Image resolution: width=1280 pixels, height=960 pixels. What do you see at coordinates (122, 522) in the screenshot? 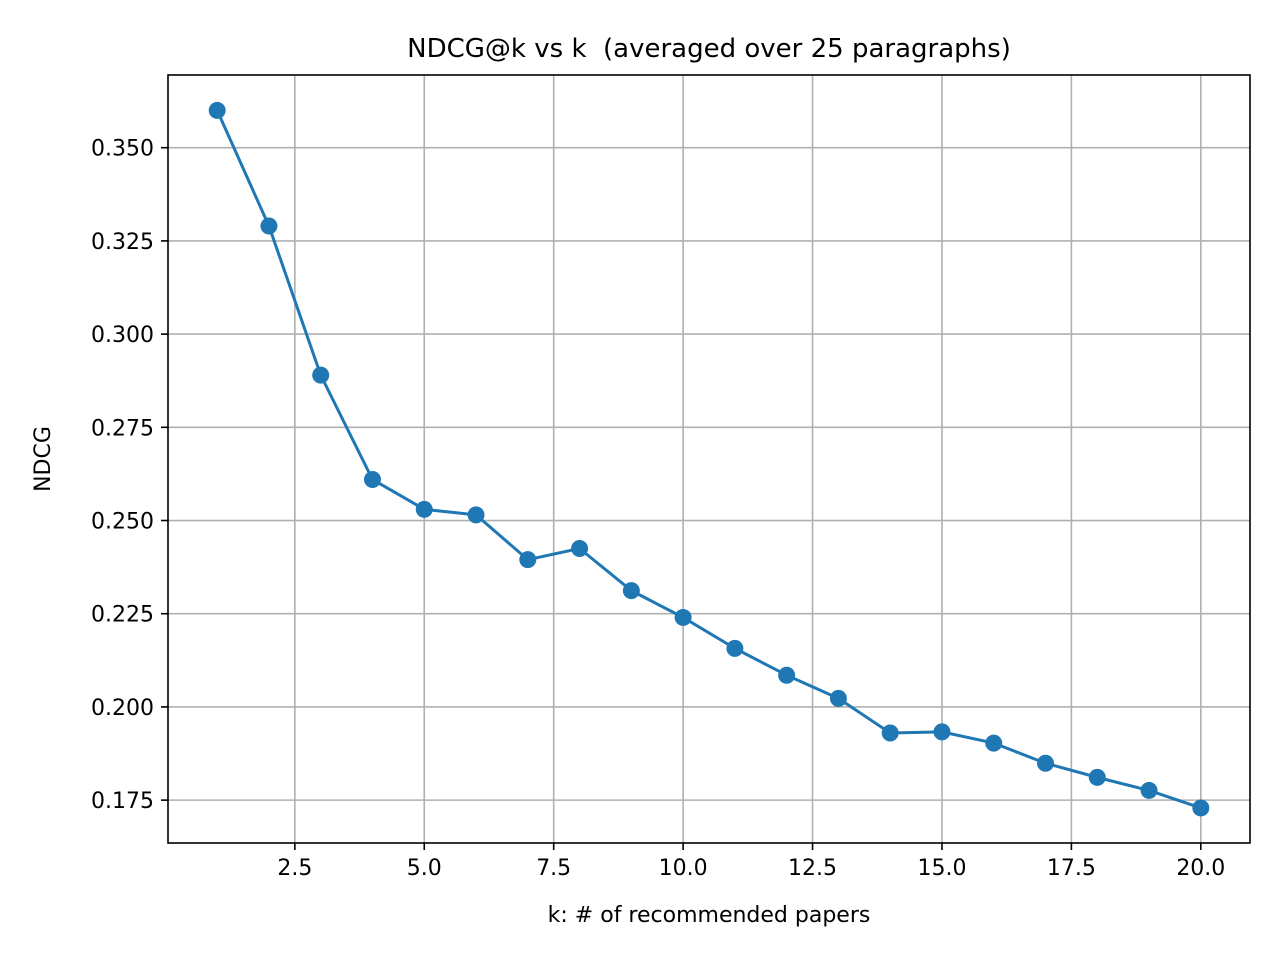
I see `y-tick-label: 0.250` at bounding box center [122, 522].